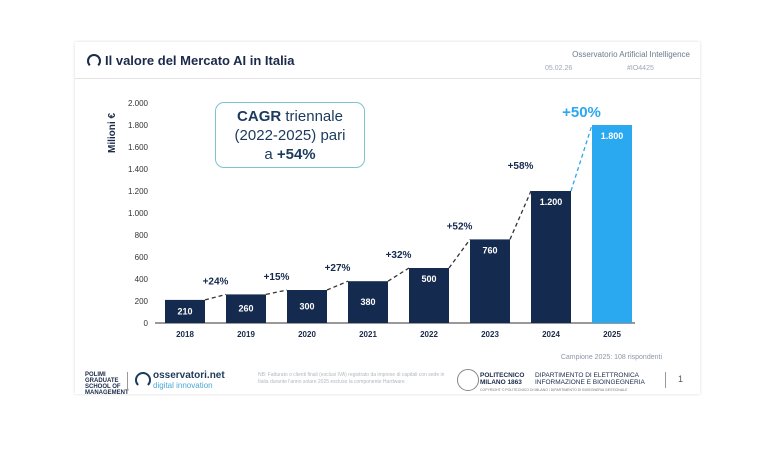 This screenshot has width=768, height=463. Describe the element at coordinates (138, 213) in the screenshot. I see `y-tick-label: 1.000` at that location.